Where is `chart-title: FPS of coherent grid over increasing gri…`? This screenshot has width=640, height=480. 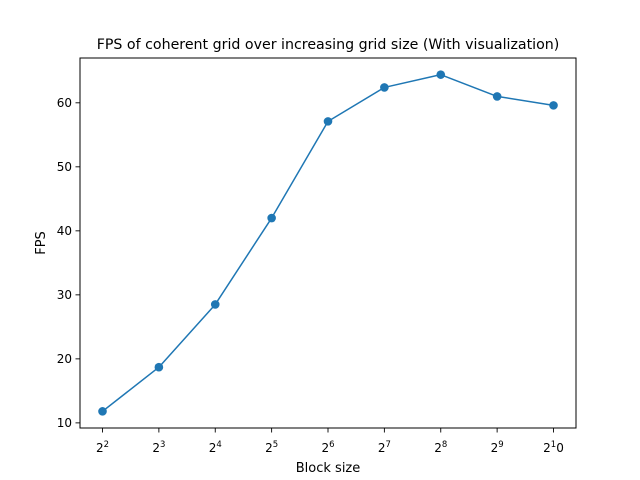
chart-title: FPS of coherent grid over increasing gri… is located at coordinates (328, 45).